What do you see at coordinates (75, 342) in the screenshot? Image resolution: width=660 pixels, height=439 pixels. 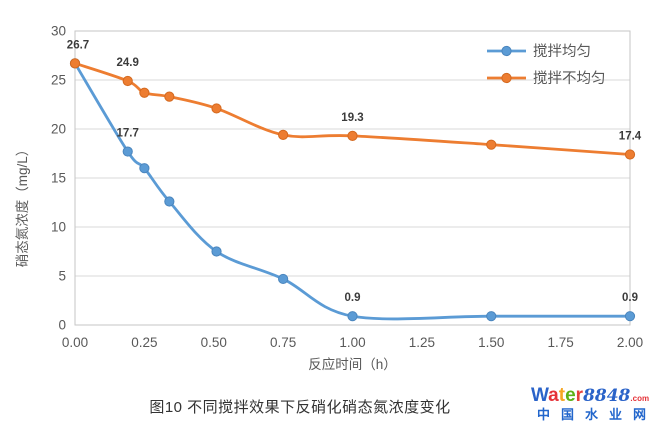 I see `x-tick-label: 0.00` at bounding box center [75, 342].